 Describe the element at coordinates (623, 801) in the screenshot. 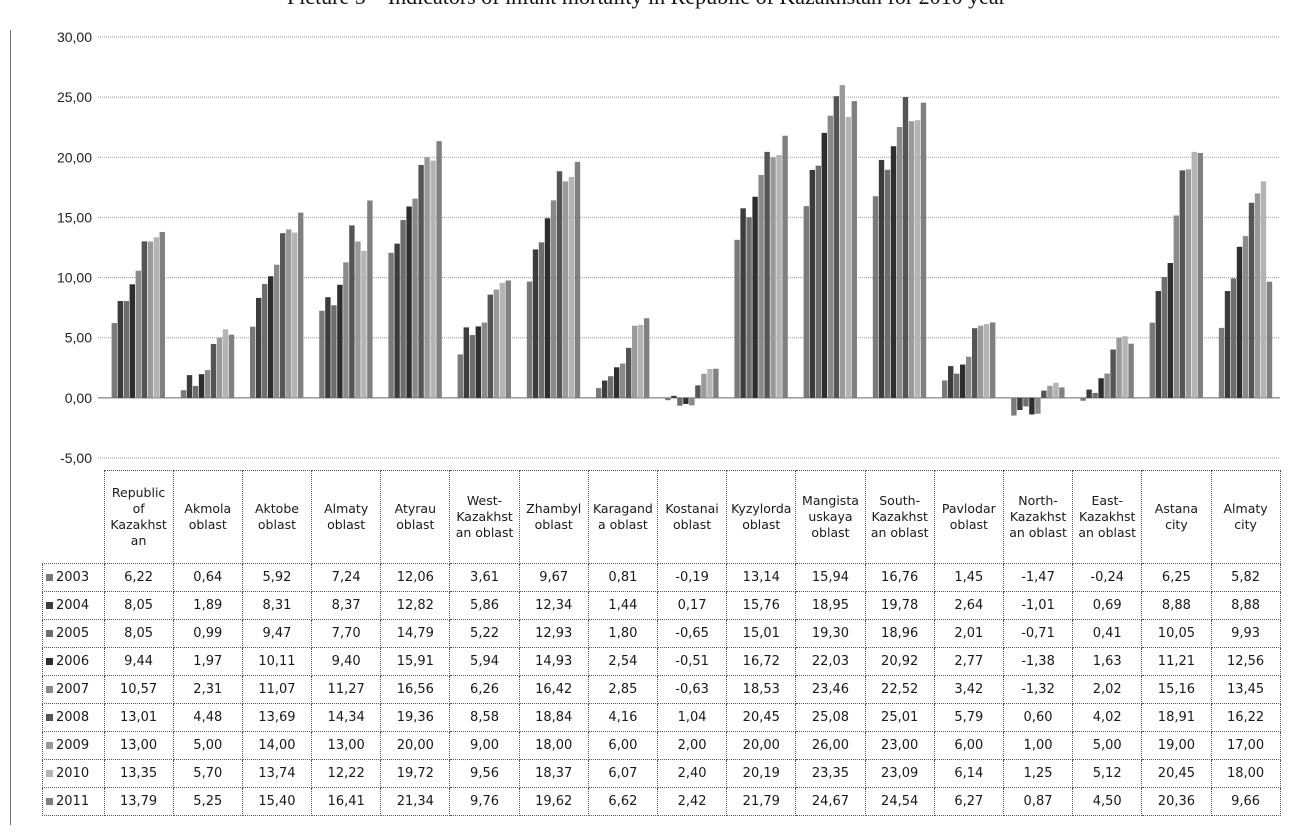

I see `data-label: 6,62` at that location.